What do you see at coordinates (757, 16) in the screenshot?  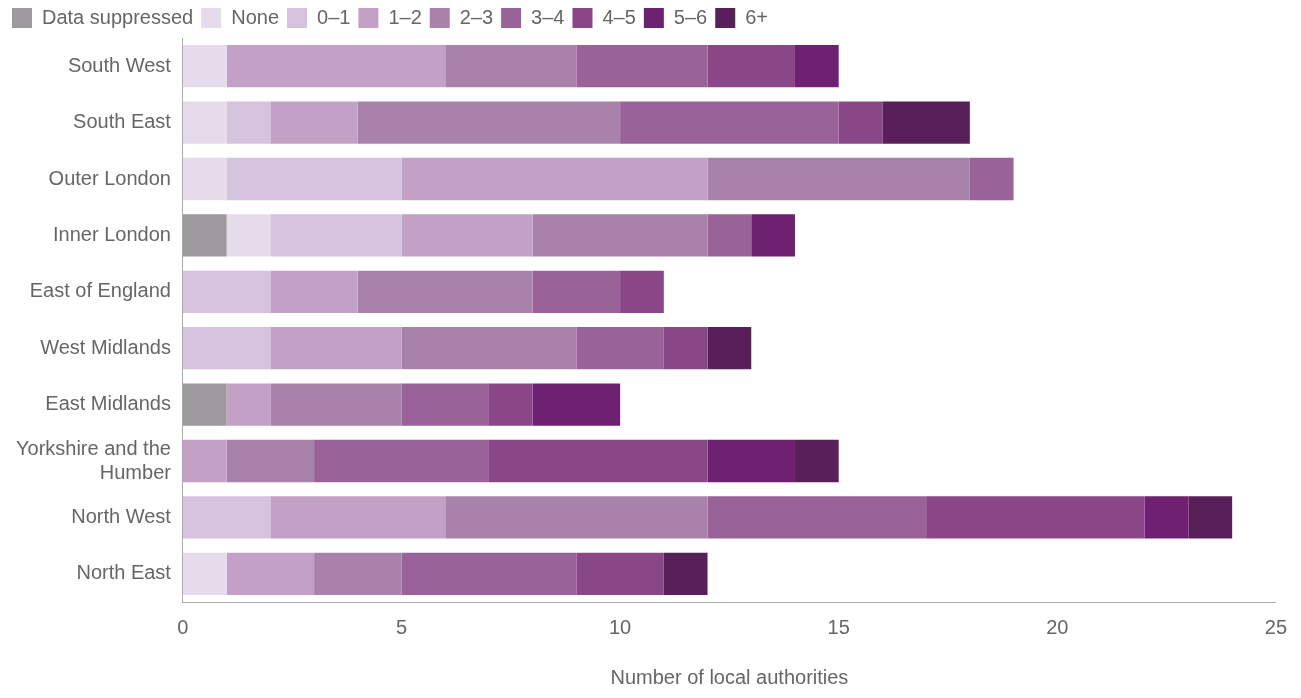 I see `legend-label: 6+` at bounding box center [757, 16].